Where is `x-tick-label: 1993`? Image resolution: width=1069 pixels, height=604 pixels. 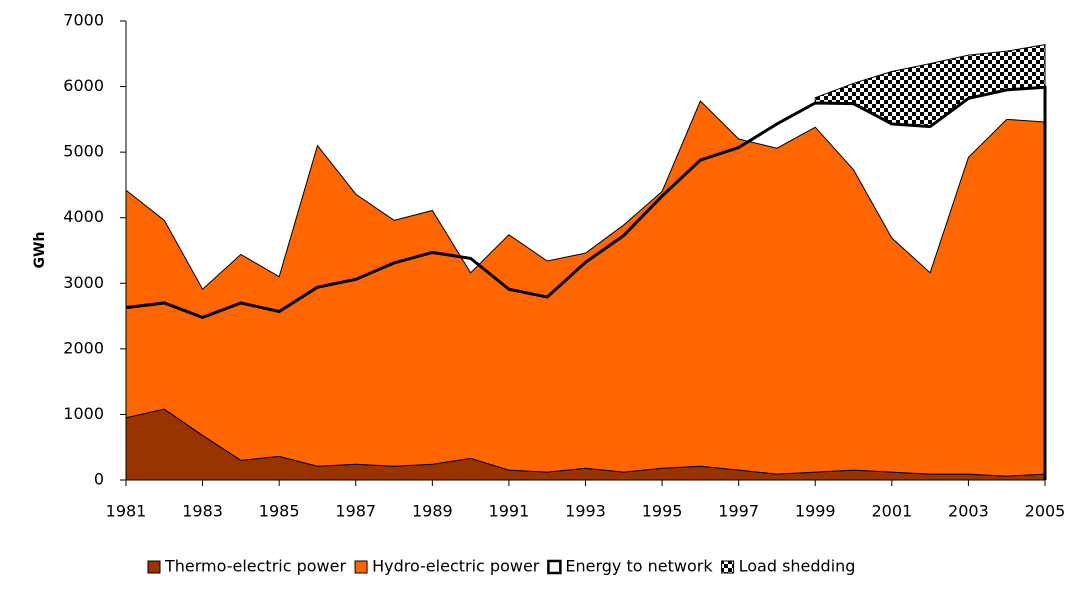 x-tick-label: 1993 is located at coordinates (585, 511).